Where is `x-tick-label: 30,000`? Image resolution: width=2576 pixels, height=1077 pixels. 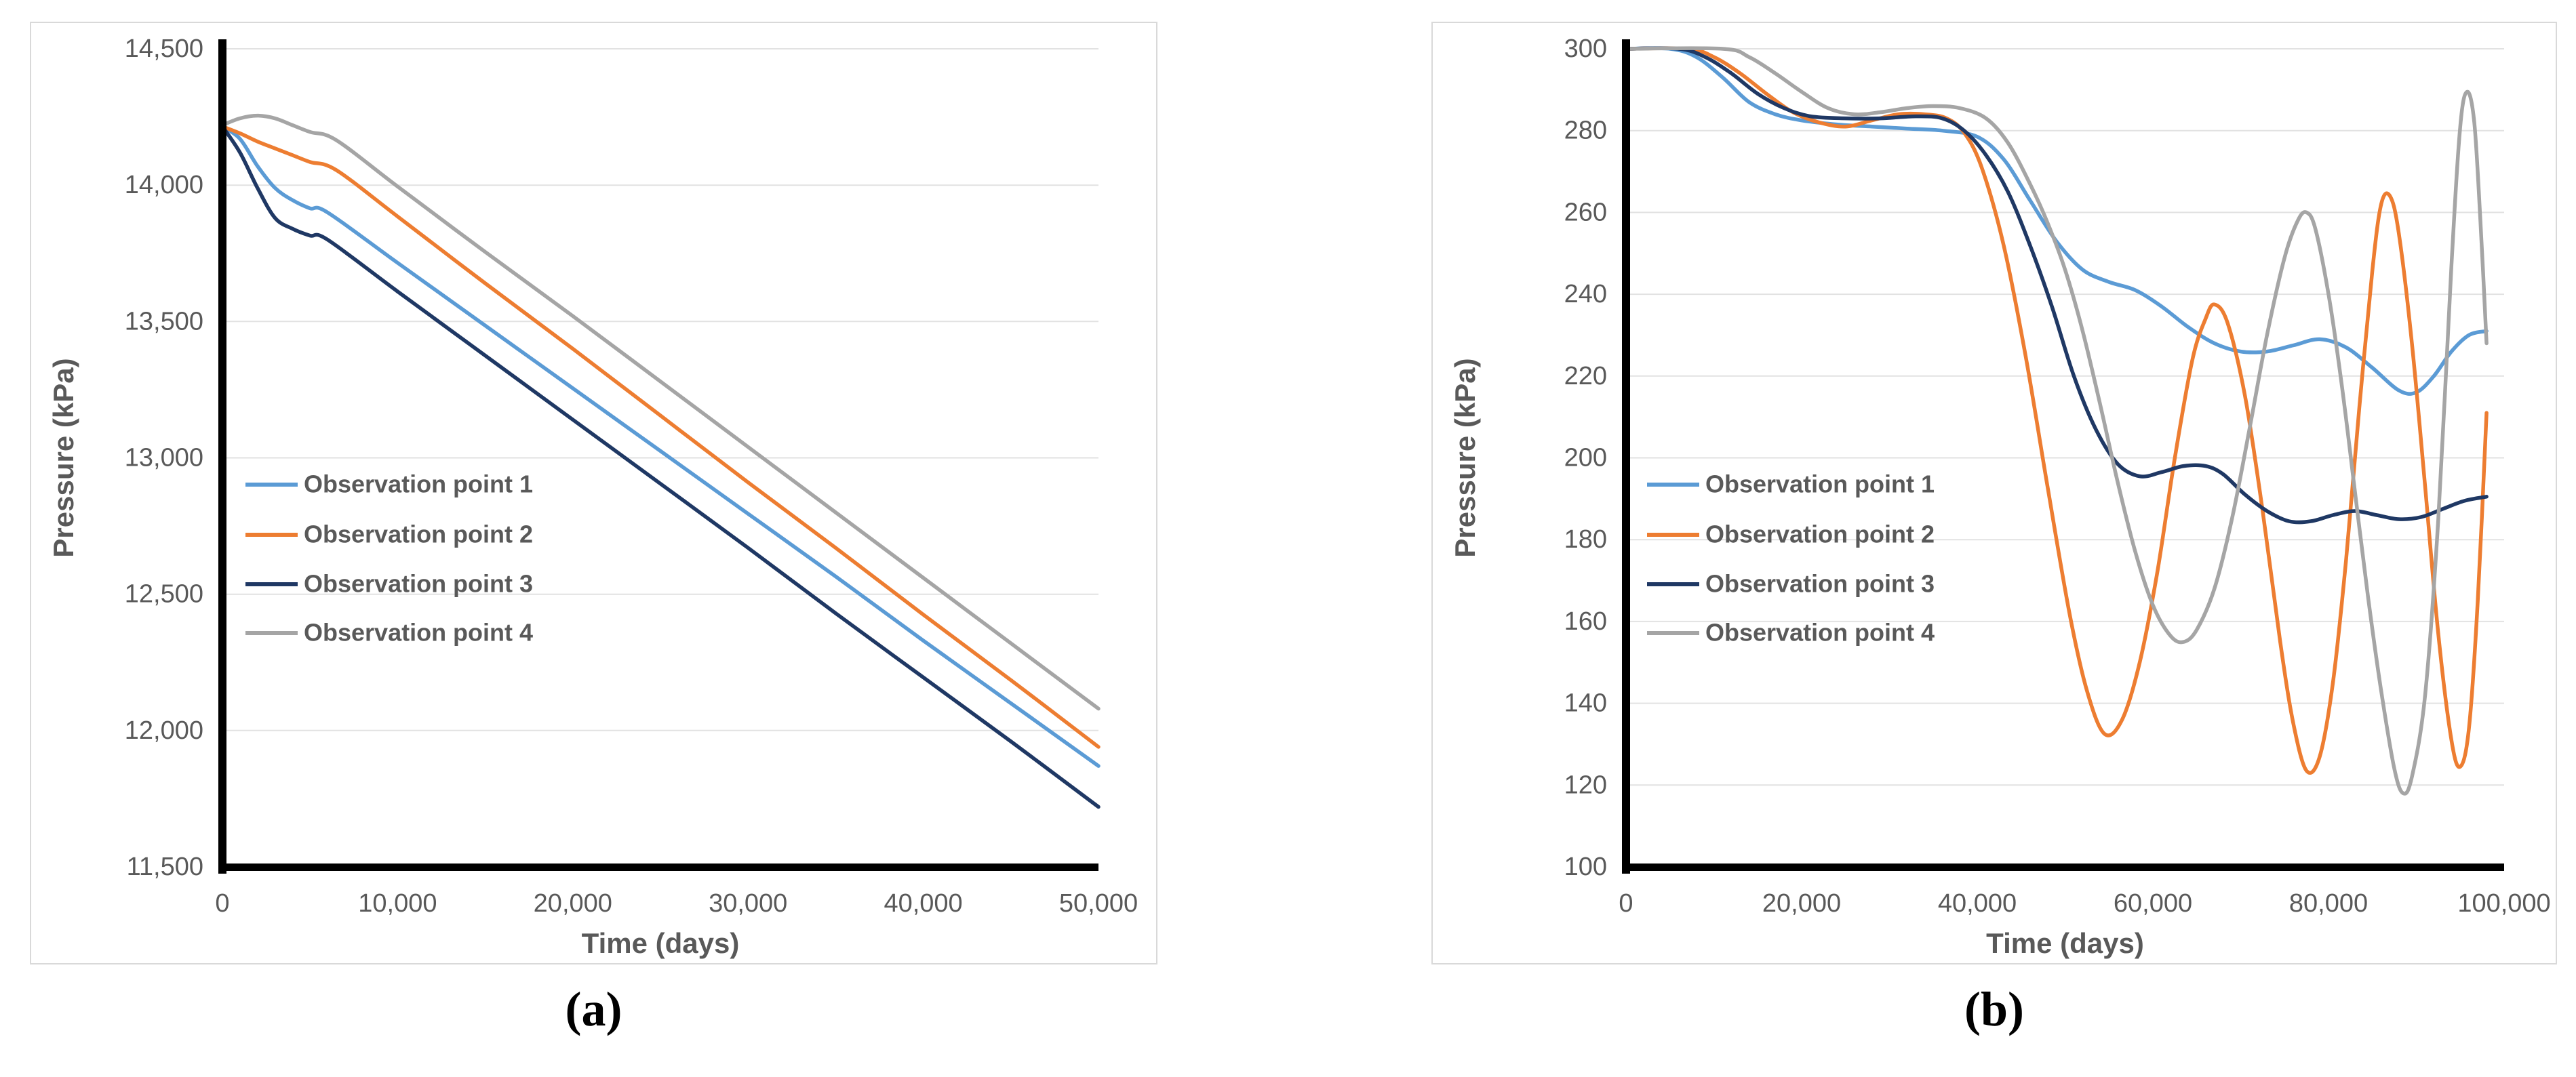
x-tick-label: 30,000 is located at coordinates (748, 904).